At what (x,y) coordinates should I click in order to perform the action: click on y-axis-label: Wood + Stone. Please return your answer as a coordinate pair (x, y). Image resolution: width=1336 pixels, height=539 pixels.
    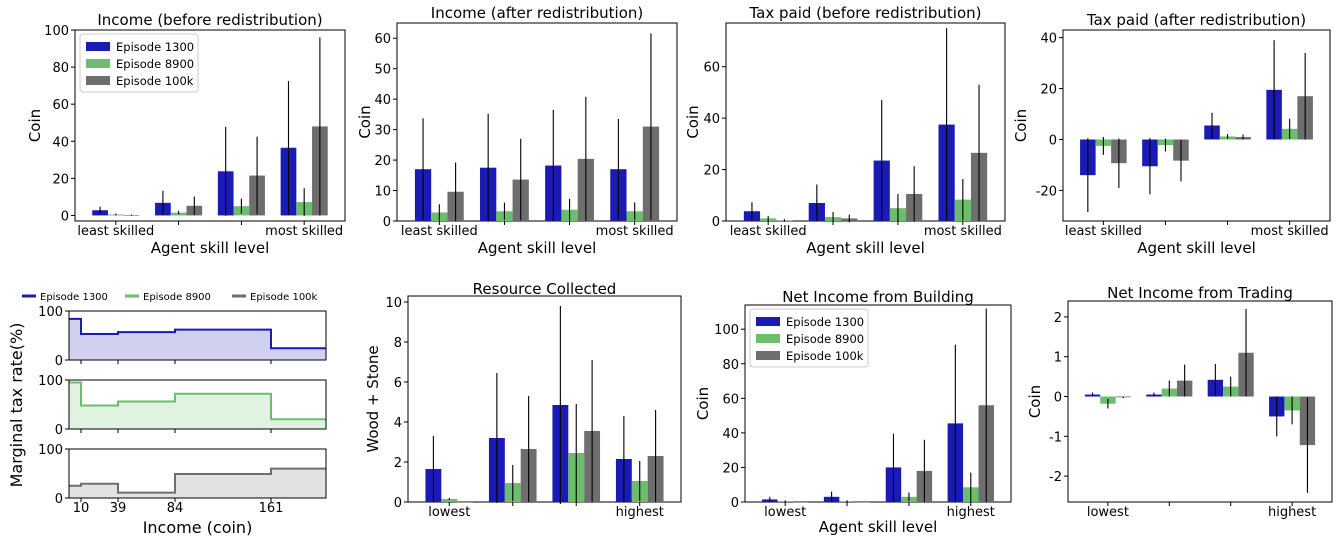
    Looking at the image, I should click on (373, 398).